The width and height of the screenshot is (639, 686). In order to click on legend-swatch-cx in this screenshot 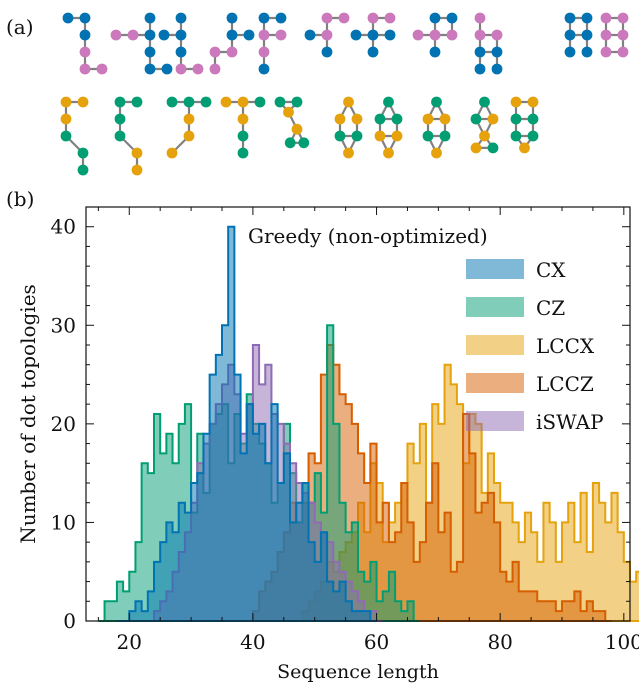, I will do `click(495, 269)`.